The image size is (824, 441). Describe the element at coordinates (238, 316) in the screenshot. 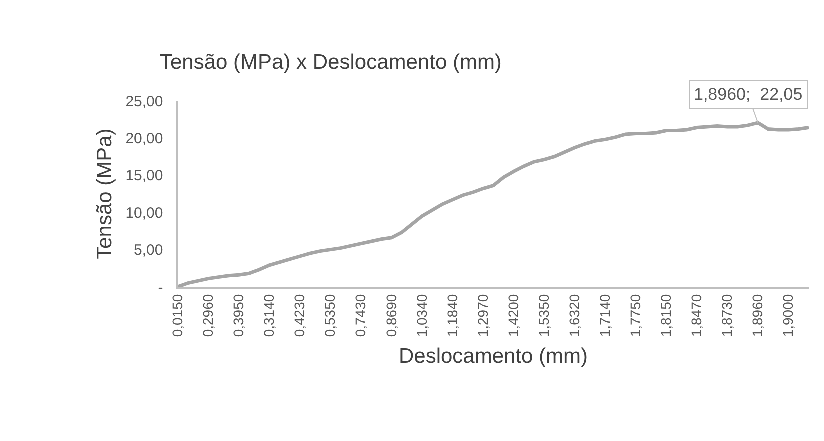

I see `x-tick-label: 0,3950` at that location.